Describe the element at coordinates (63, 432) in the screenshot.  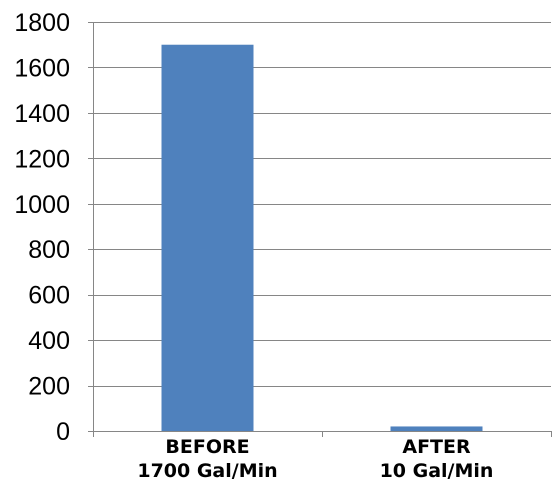
I see `y-tick-label: 0` at that location.